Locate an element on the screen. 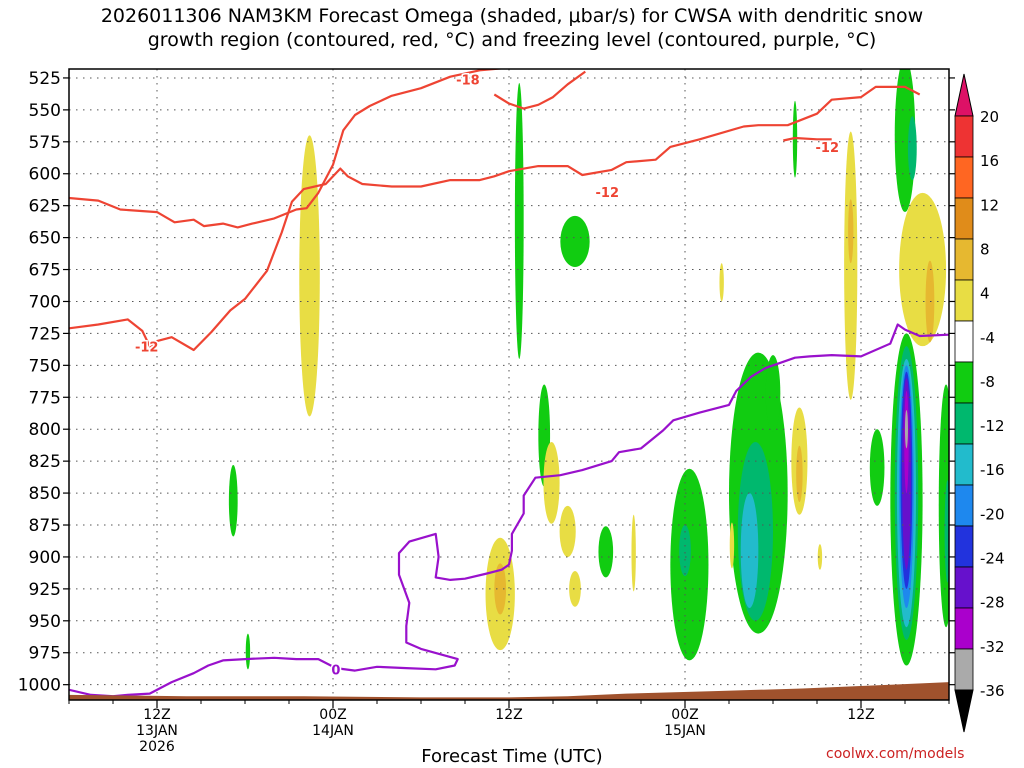 The height and width of the screenshot is (768, 1024). colorbar-label-13: -36 is located at coordinates (992, 691).